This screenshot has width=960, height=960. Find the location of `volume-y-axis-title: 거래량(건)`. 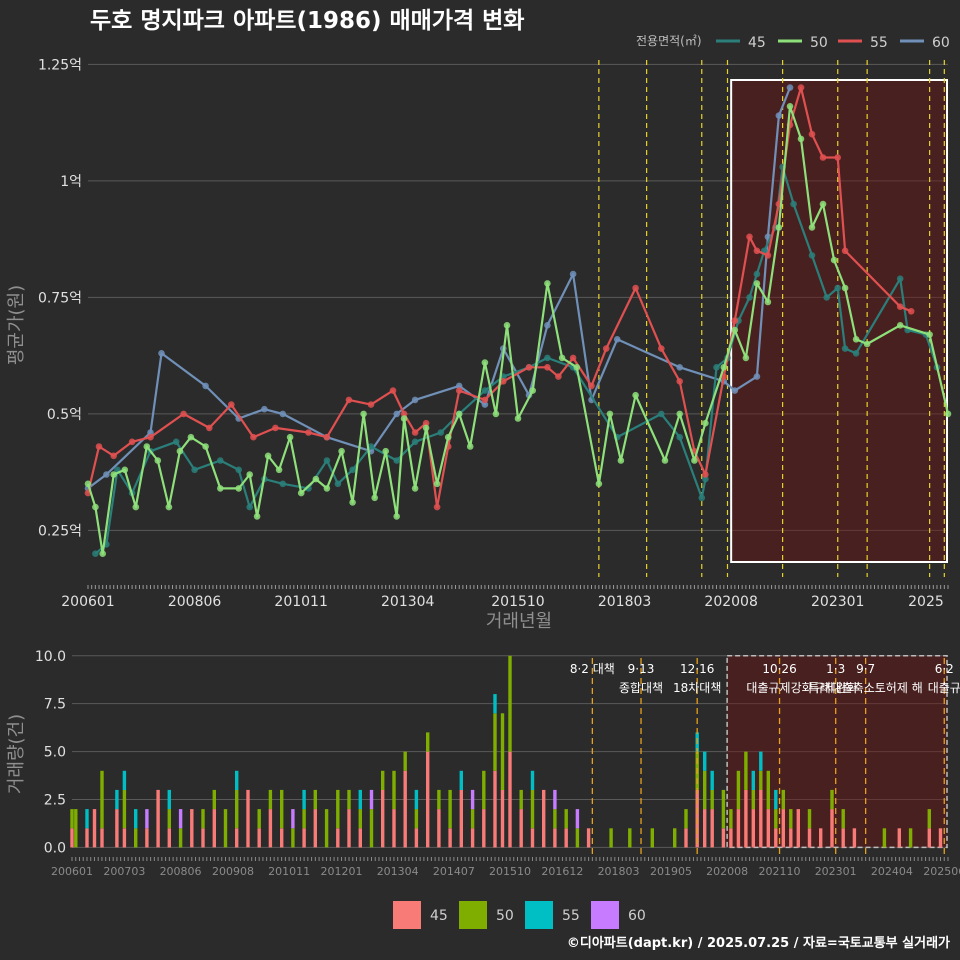

volume-y-axis-title: 거래량(건) is located at coordinates (16, 754).